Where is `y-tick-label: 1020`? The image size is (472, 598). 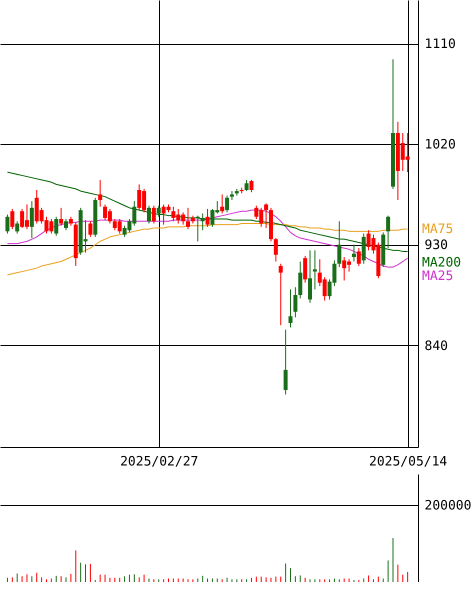 y-tick-label: 1020 is located at coordinates (440, 145).